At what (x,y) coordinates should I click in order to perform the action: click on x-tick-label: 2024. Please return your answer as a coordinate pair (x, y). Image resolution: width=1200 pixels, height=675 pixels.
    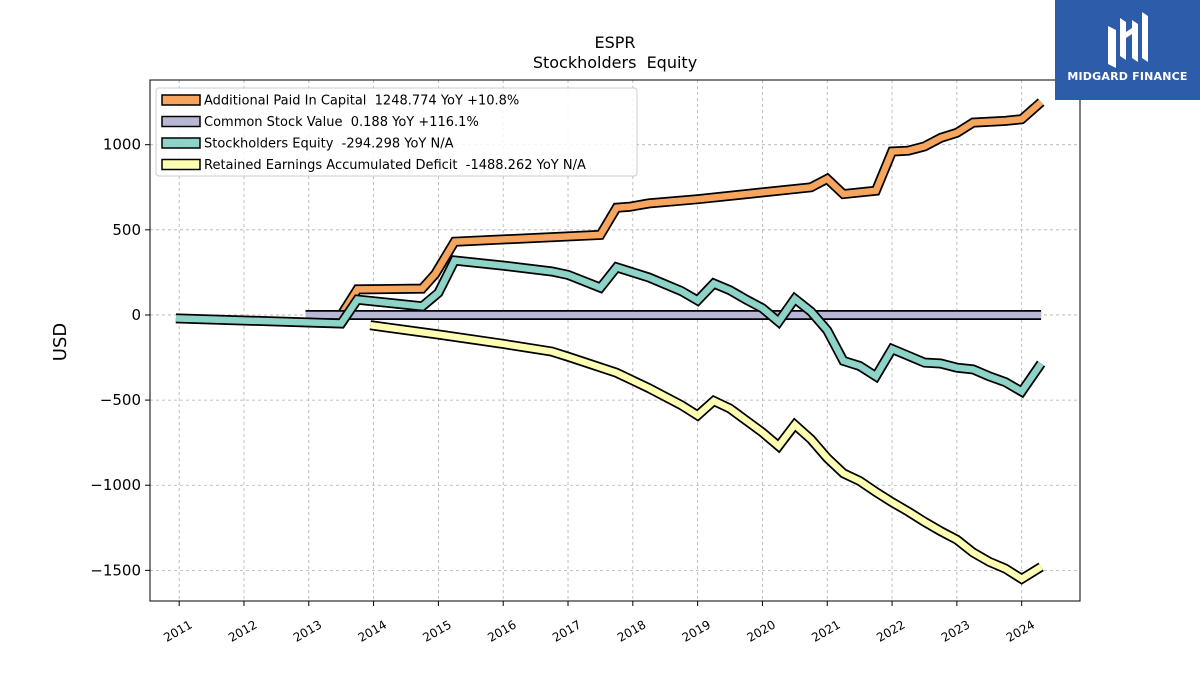
    Looking at the image, I should click on (1020, 630).